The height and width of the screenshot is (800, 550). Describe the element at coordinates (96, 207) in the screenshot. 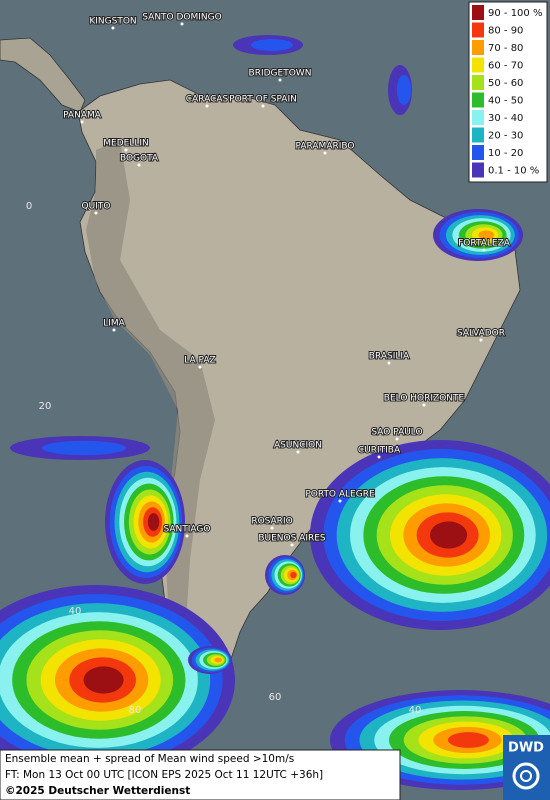

I see `city-label: QUITO` at that location.